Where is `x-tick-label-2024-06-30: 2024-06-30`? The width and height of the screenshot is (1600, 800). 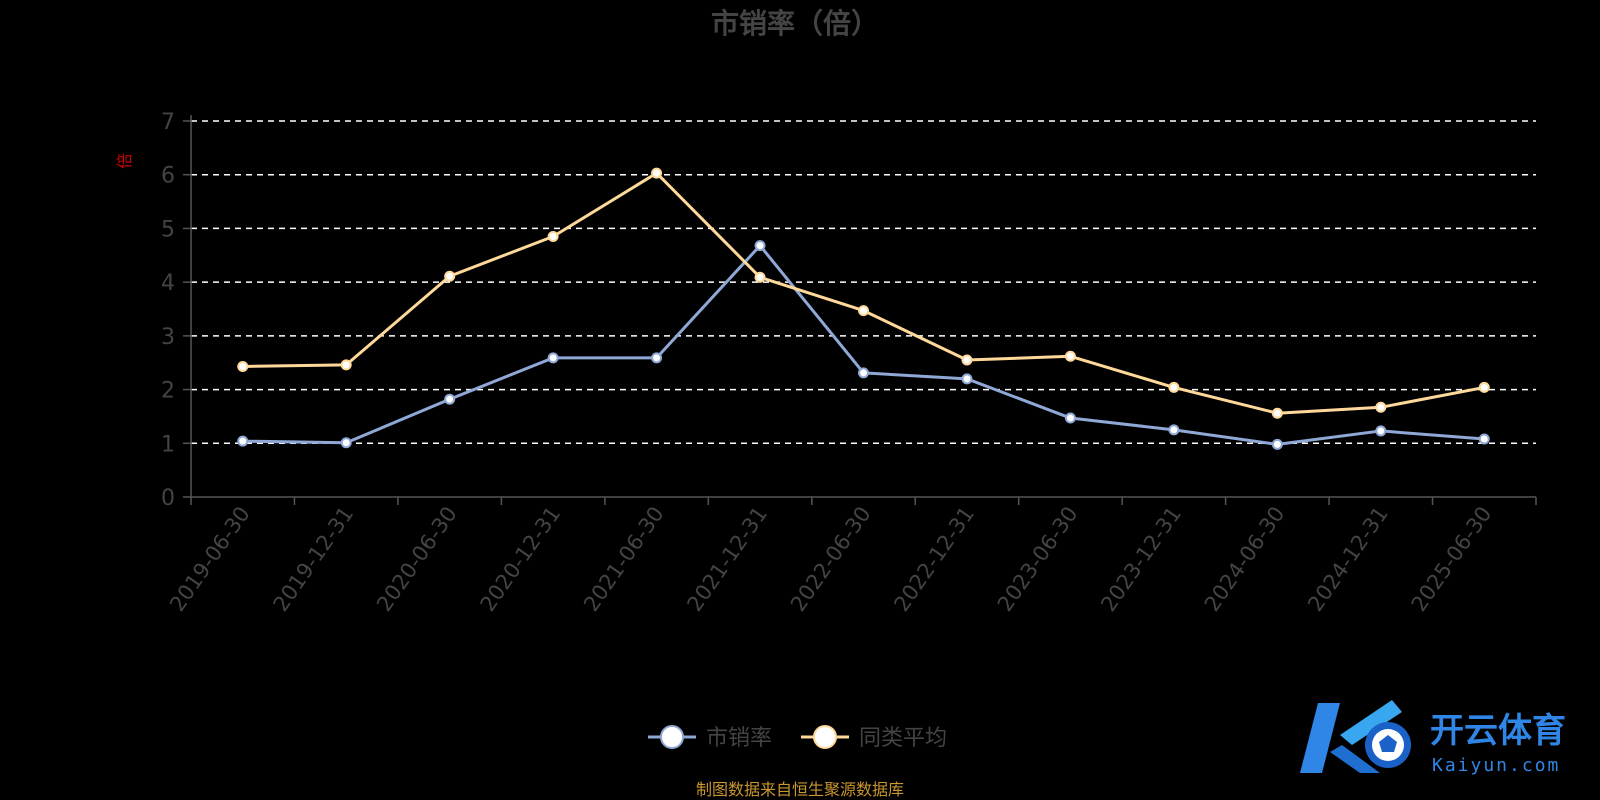
x-tick-label-2024-06-30: 2024-06-30 is located at coordinates (1245, 559).